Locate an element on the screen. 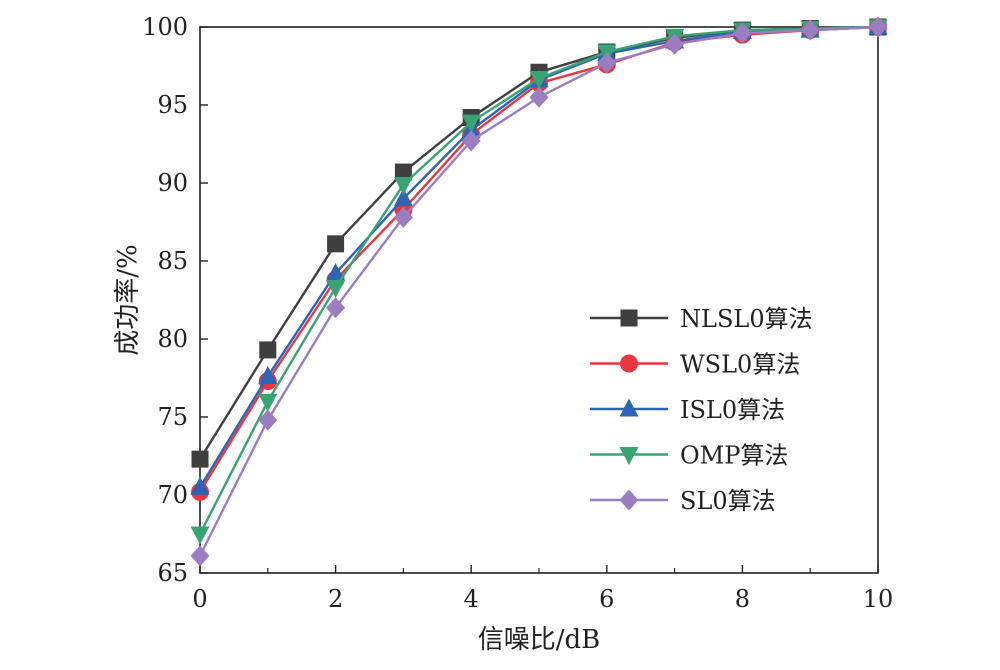 The image size is (1000, 670). legend-label-1: WSL0算法 is located at coordinates (740, 365).